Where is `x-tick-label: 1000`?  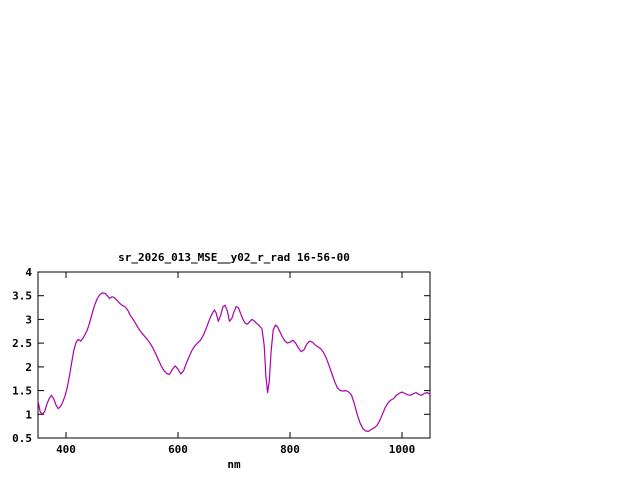 x-tick-label: 1000 is located at coordinates (402, 449).